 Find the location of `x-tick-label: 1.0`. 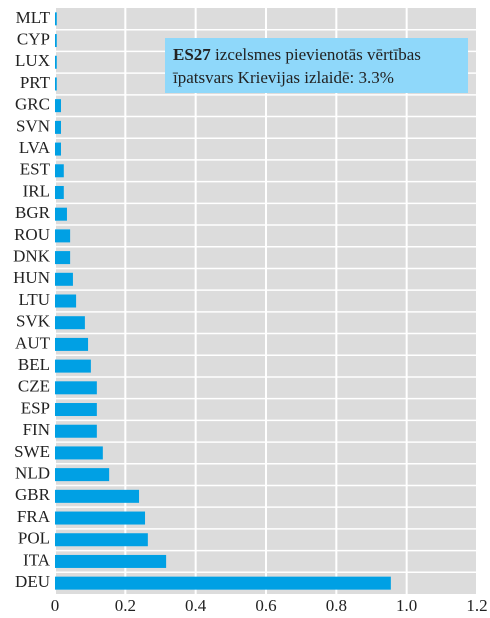

x-tick-label: 1.0 is located at coordinates (406, 605).